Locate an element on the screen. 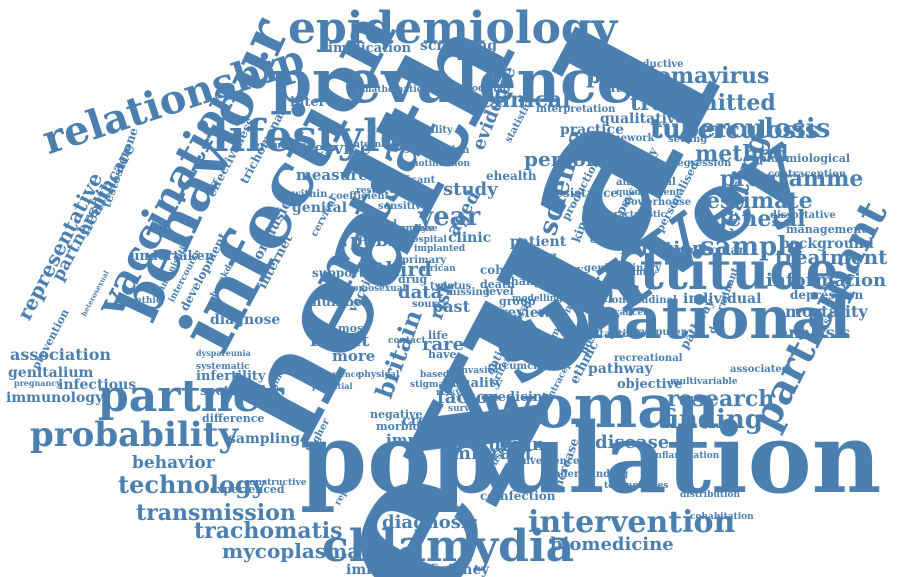  cloud-word: method is located at coordinates (742, 154).